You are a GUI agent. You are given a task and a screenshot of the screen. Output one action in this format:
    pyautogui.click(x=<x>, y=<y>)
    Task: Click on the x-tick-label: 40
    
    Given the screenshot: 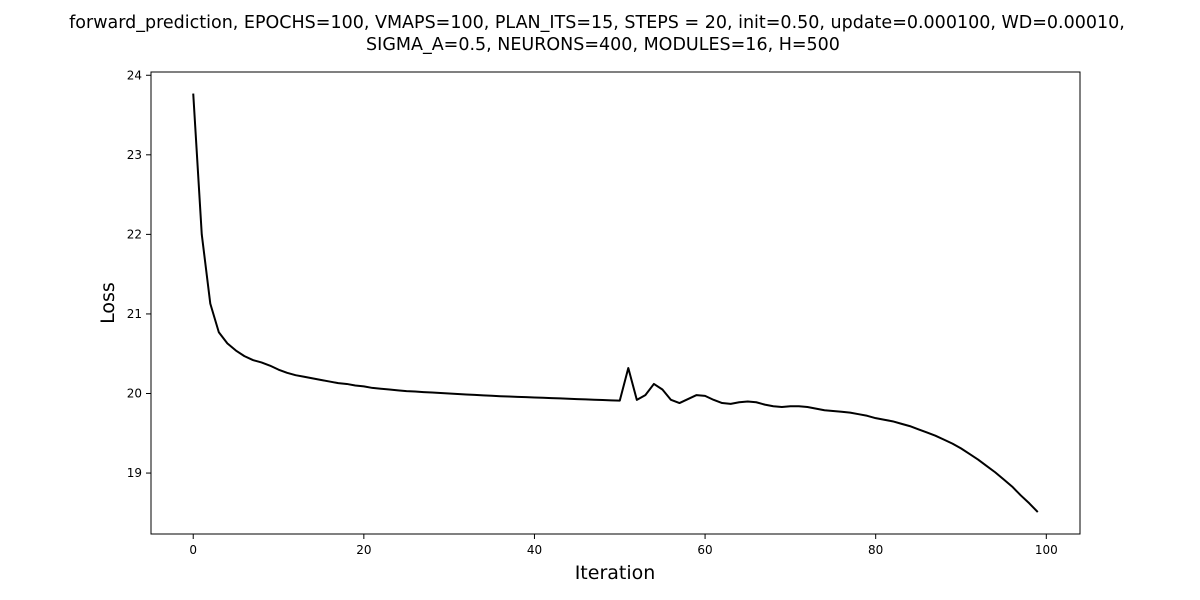 What is the action you would take?
    pyautogui.click(x=534, y=550)
    